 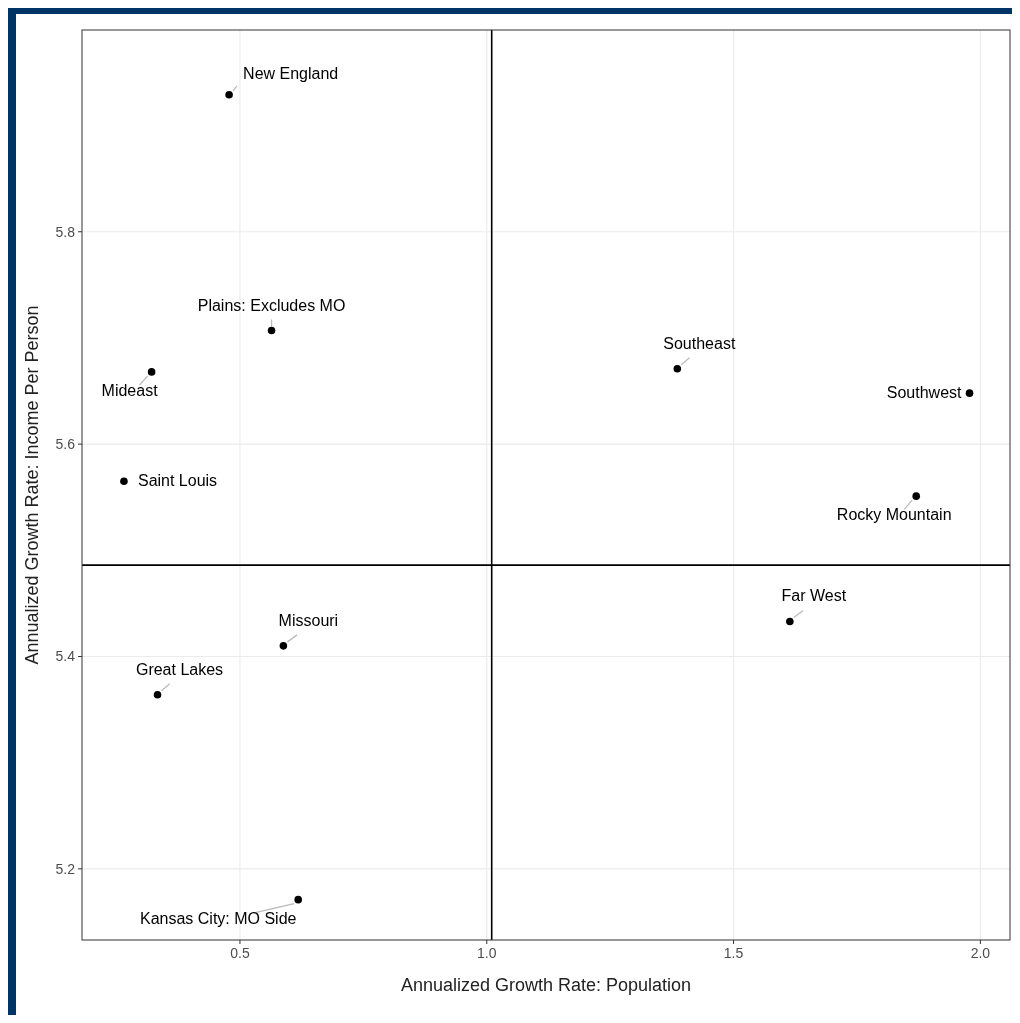 What do you see at coordinates (308, 620) in the screenshot?
I see `annotation: Missouri` at bounding box center [308, 620].